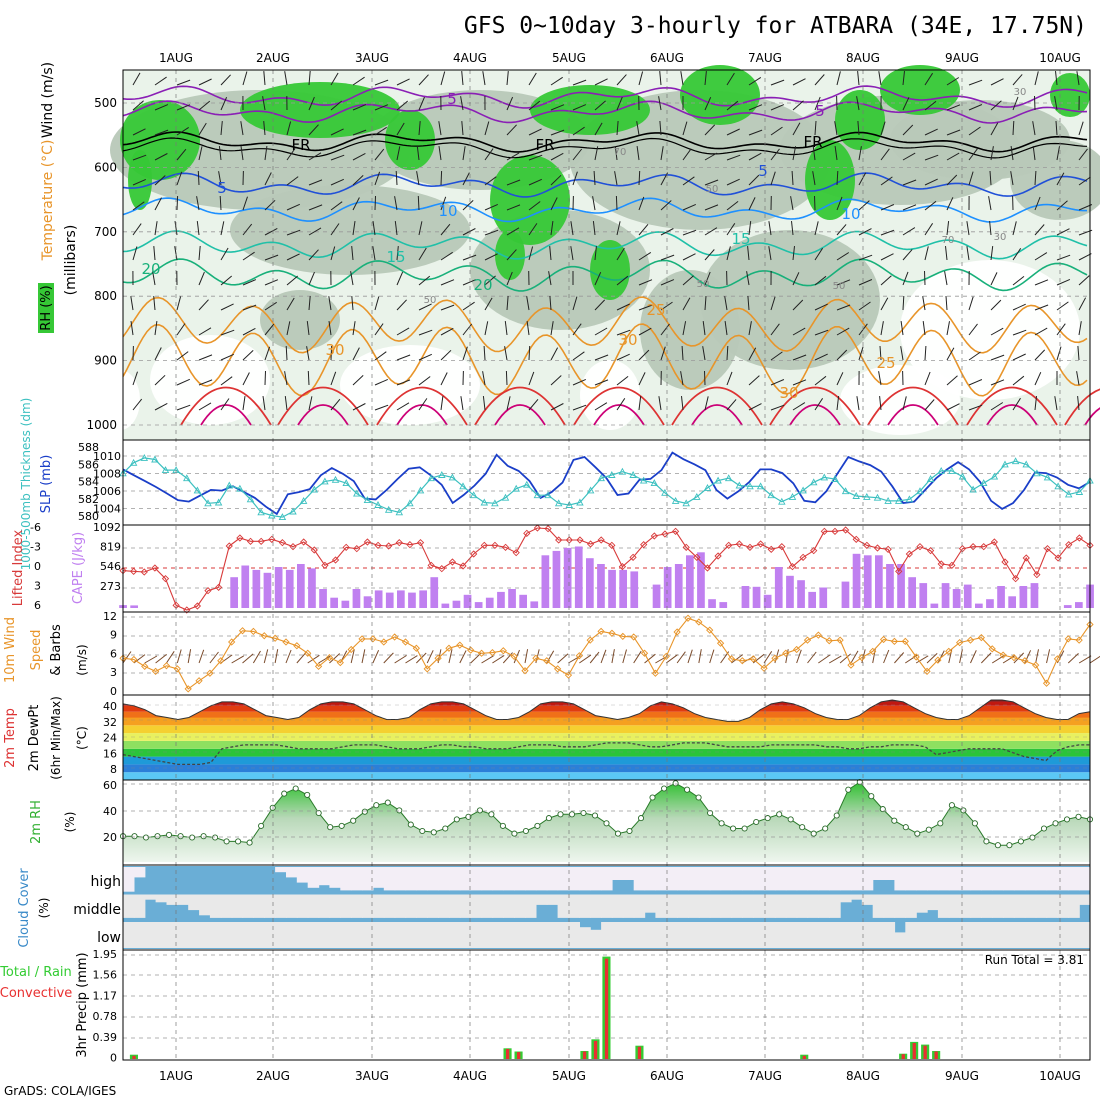 The height and width of the screenshot is (1100, 1100). What do you see at coordinates (530, 200) in the screenshot?
I see `rh-green-region` at bounding box center [530, 200].